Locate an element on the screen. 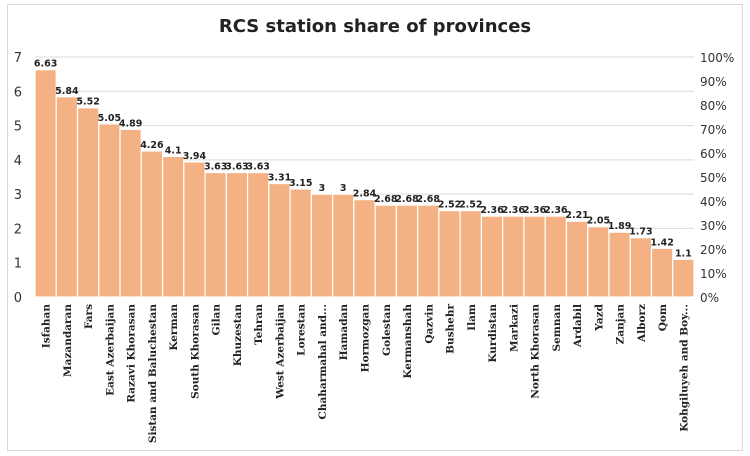 Image resolution: width=750 pixels, height=456 pixels. x-tick-label: Razavi Khorasan is located at coordinates (132, 353).